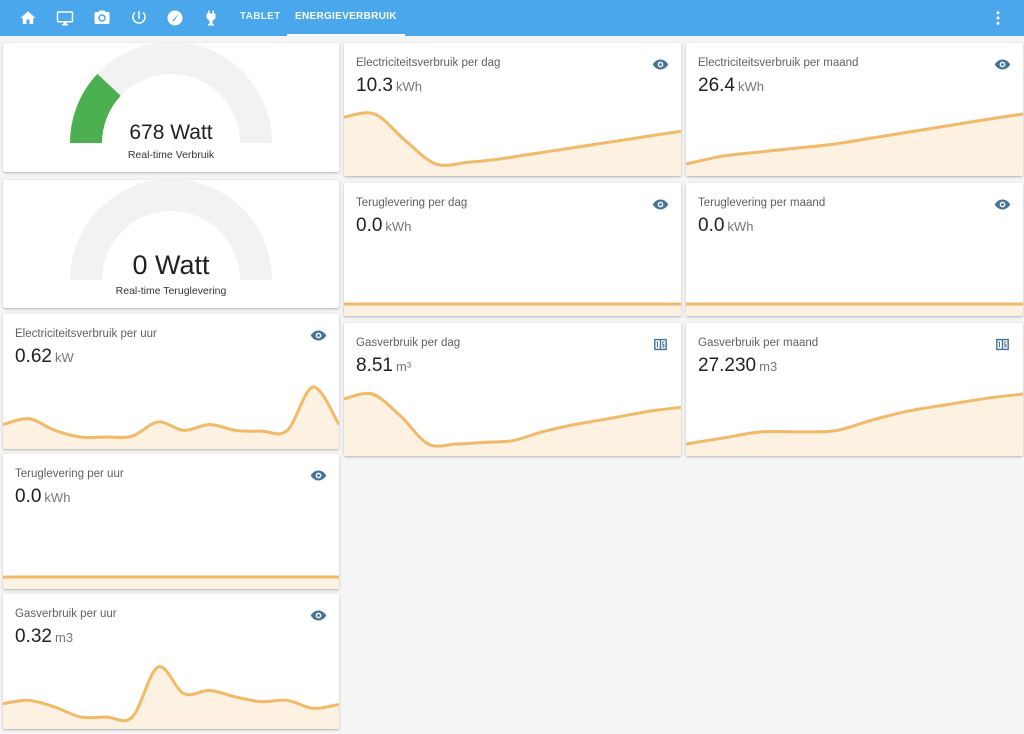  Describe the element at coordinates (175, 18) in the screenshot. I see `compass-icon` at that location.